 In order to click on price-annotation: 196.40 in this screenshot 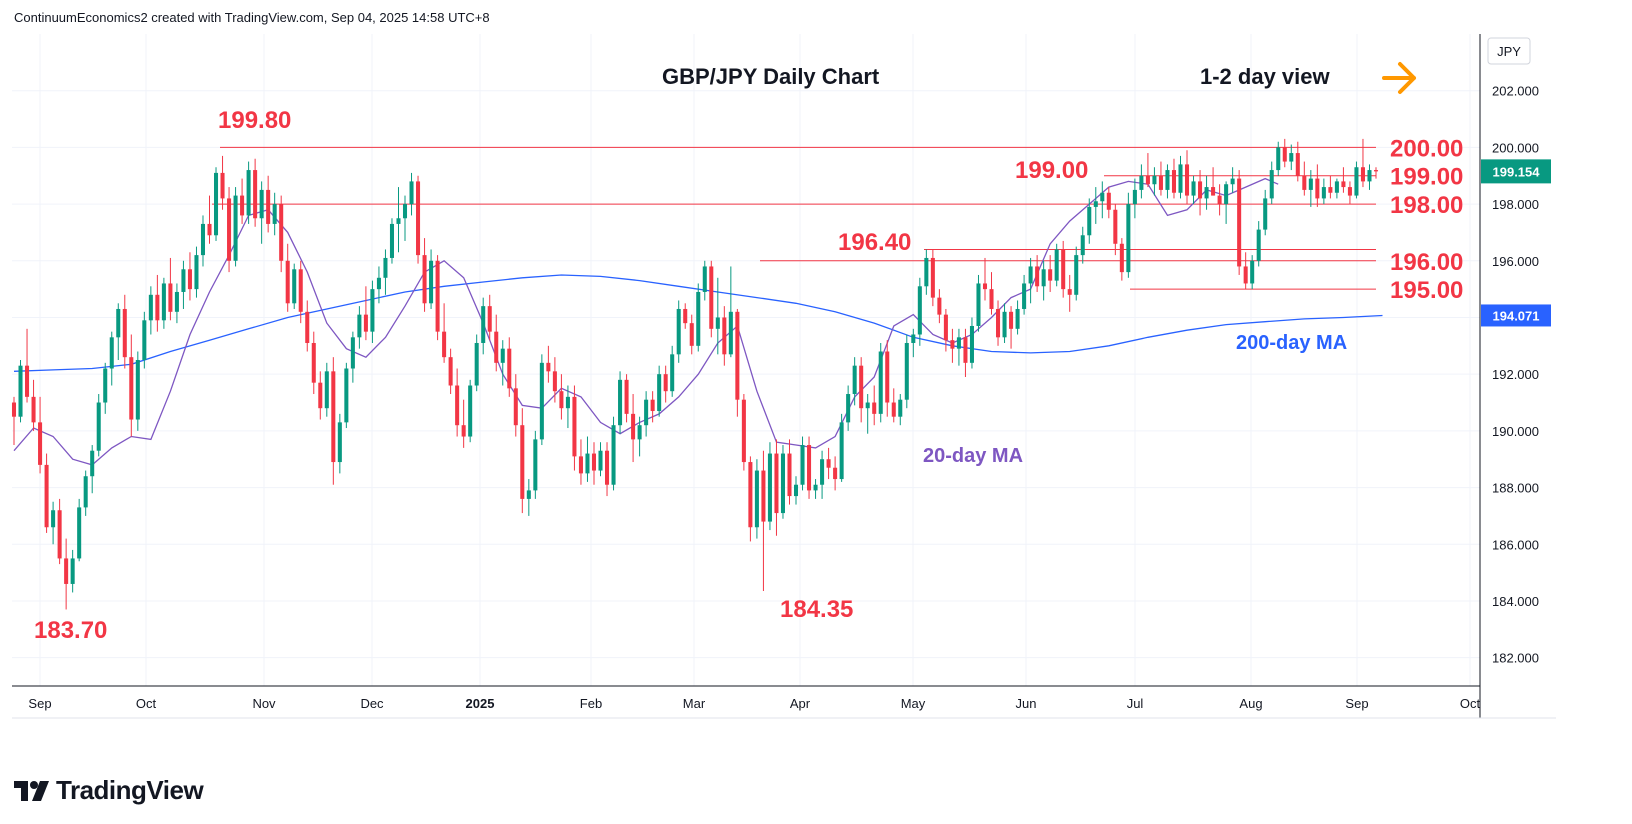, I will do `click(874, 242)`.